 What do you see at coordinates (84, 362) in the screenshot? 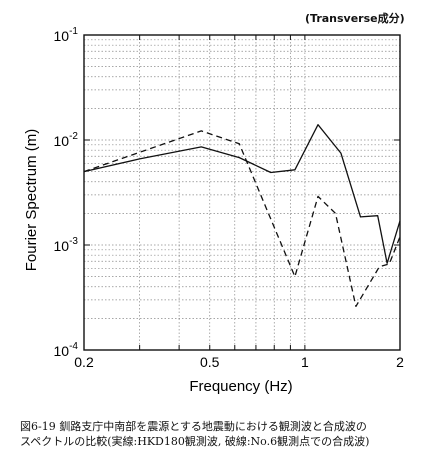
I see `x-tick-label: 0.2` at bounding box center [84, 362].